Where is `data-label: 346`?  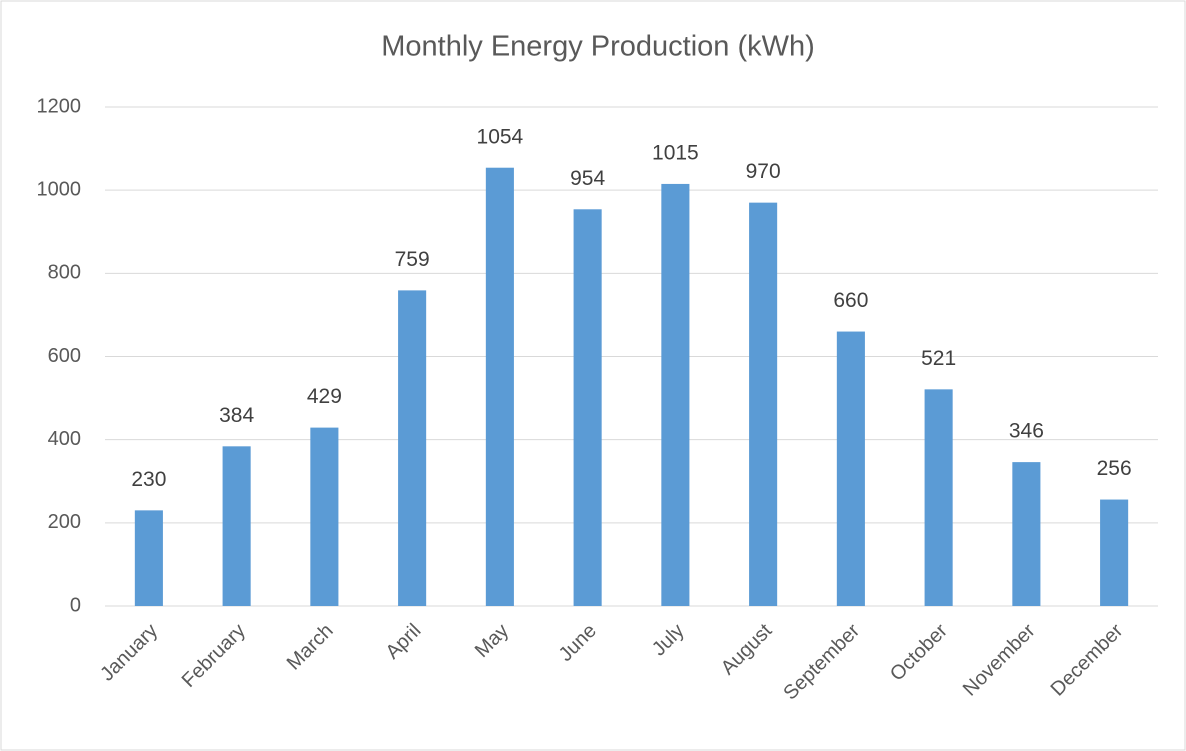 data-label: 346 is located at coordinates (1026, 431).